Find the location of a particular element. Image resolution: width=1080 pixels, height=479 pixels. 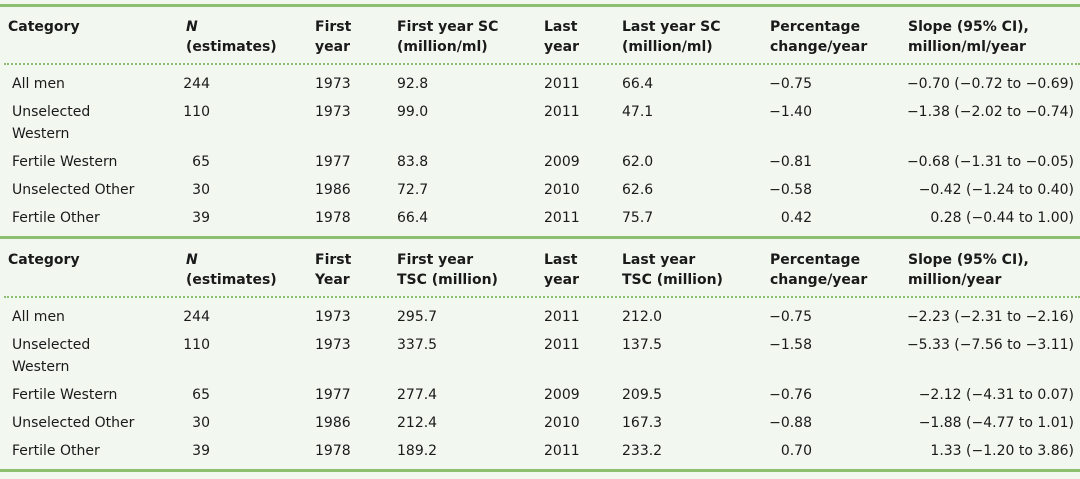

row-slope: −2.23 (−2.31 to −2.16) is located at coordinates (990, 317).